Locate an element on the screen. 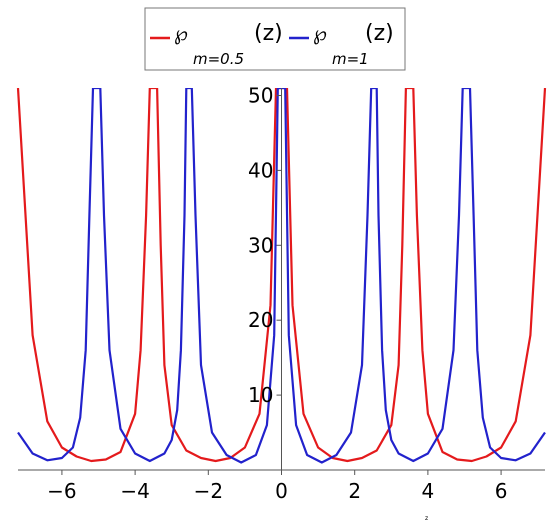 The width and height of the screenshot is (550, 525). legend: ℘ m=0.5 (z) ℘ m=1 (z) is located at coordinates (275, 39).